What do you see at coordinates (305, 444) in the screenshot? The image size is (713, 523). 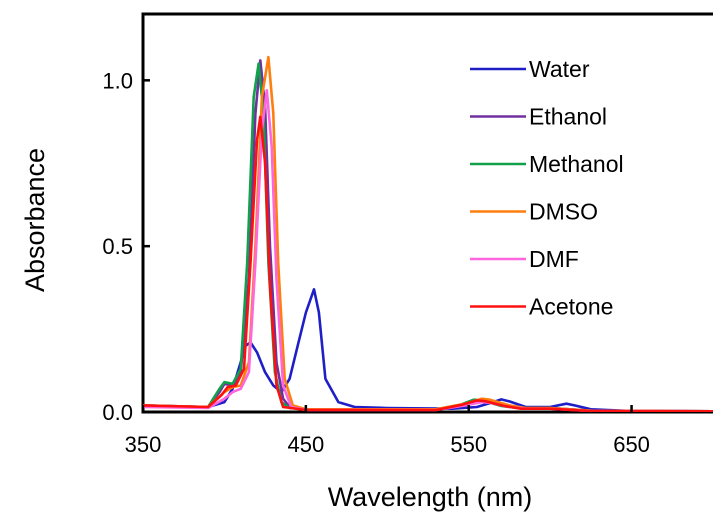 I see `x-tick-label: 450` at bounding box center [305, 444].